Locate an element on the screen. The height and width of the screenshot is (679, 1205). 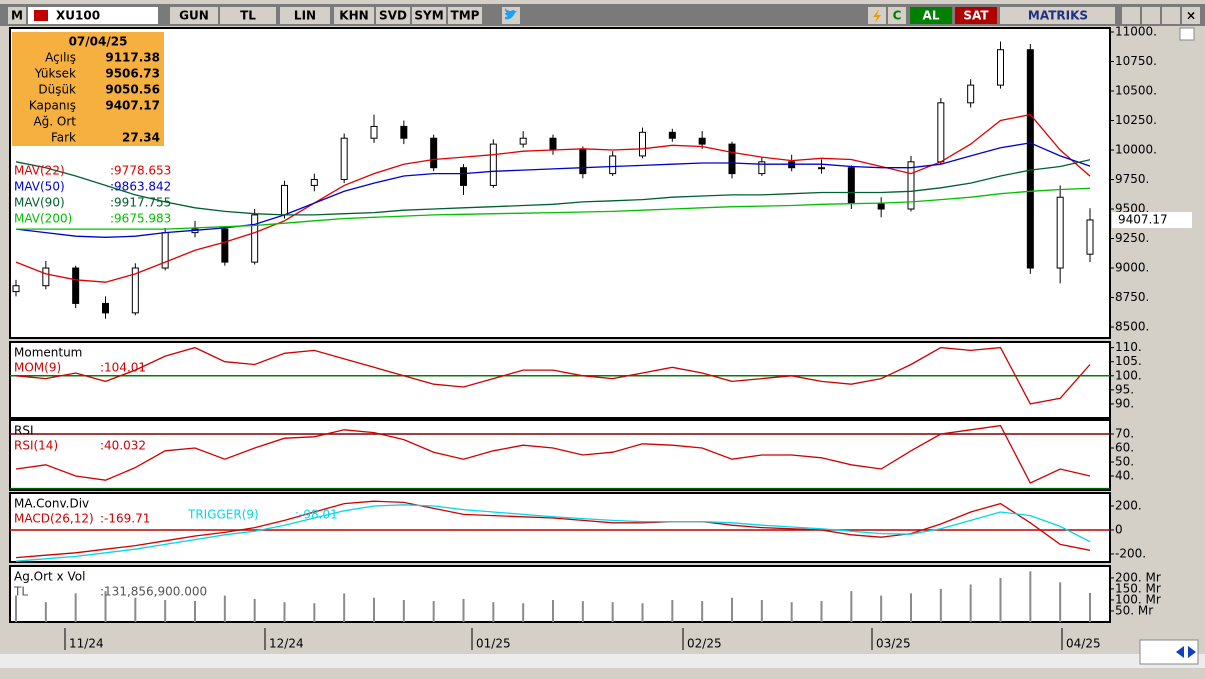
buy-button is located at coordinates (931, 15).